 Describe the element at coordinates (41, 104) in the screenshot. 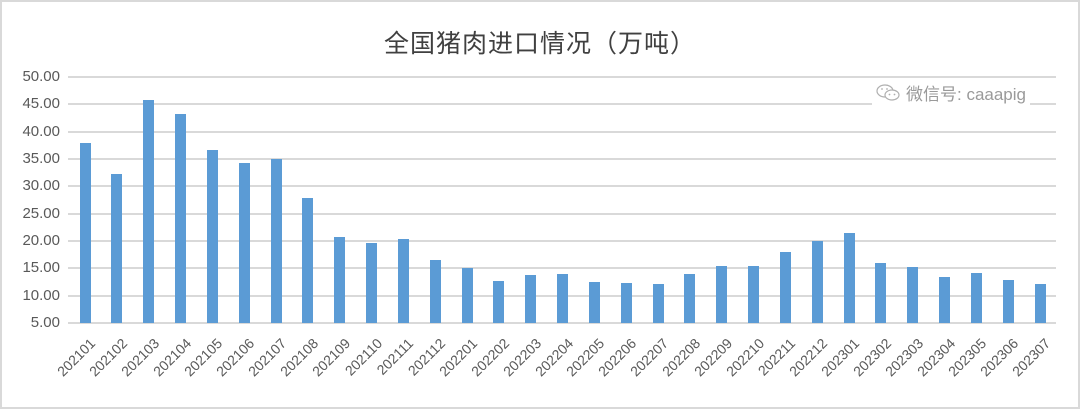

I see `y-tick-label: 45.00` at that location.